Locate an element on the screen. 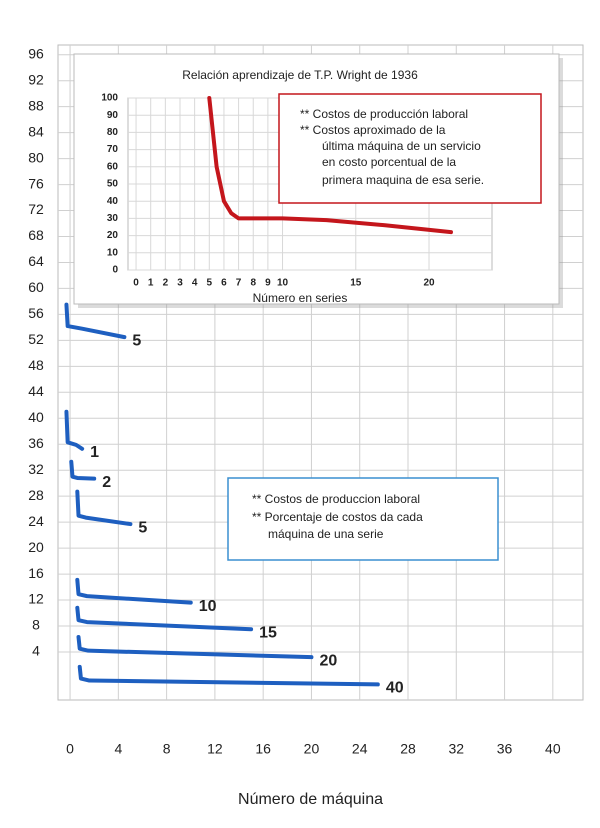 This screenshot has height=828, width=600. x-axis-title: Número en series is located at coordinates (300, 298).